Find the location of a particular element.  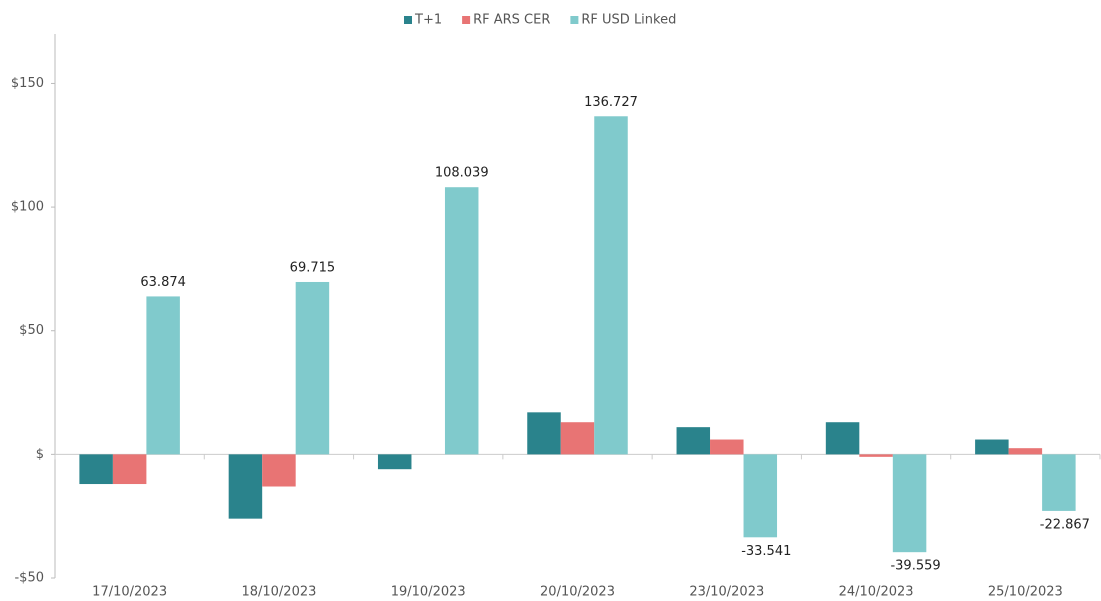

data-label: 69.715 is located at coordinates (313, 267).